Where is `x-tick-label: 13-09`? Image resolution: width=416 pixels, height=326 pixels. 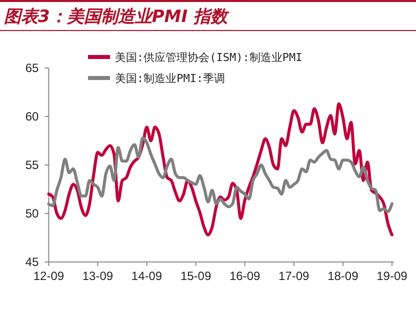
x-tick-label: 13-09 is located at coordinates (98, 276).